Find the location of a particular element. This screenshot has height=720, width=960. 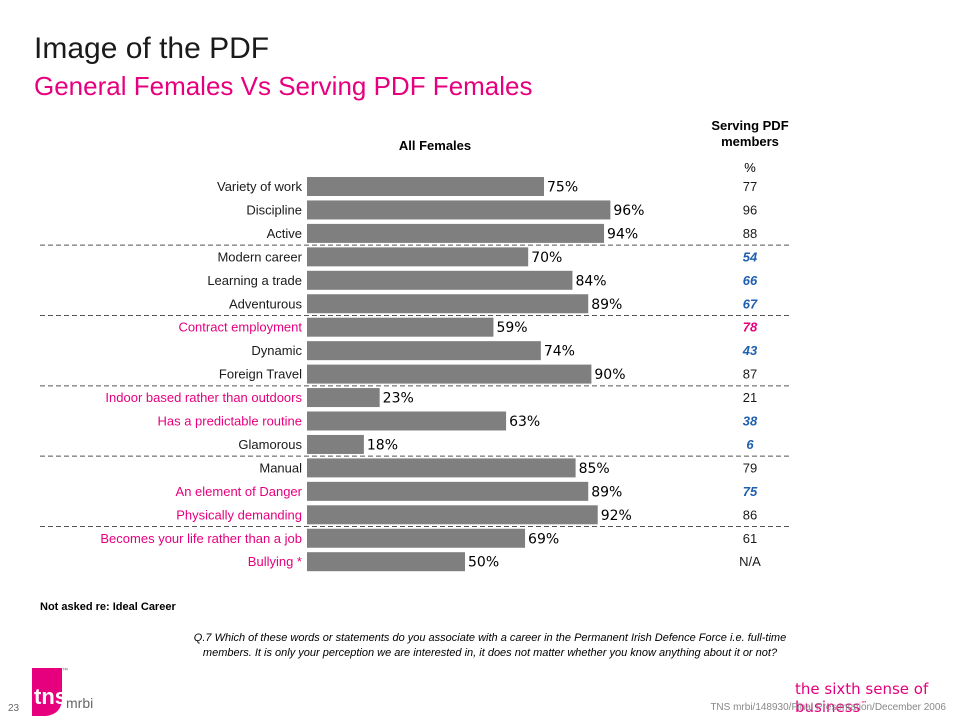

serving-pdf-header: Serving PDF members is located at coordinates (750, 133).